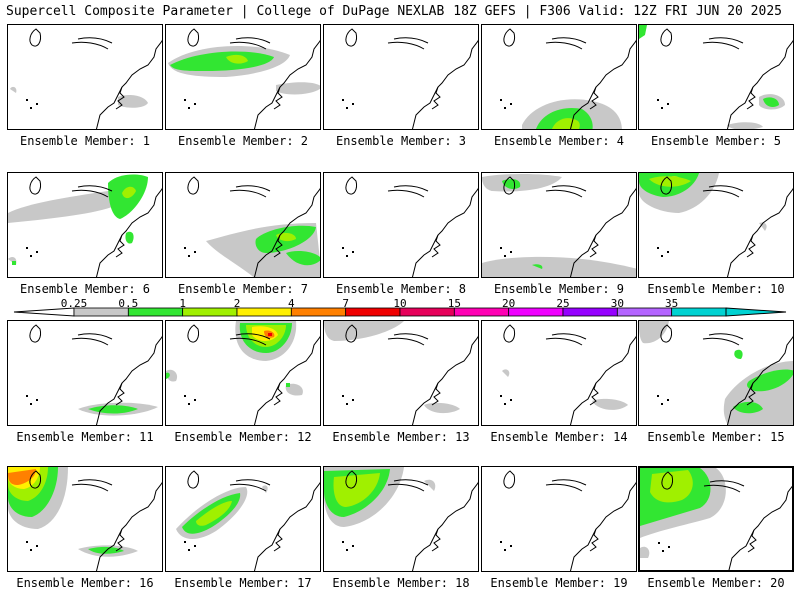  What do you see at coordinates (559, 583) in the screenshot?
I see `ensemble-member-label: Ensemble Member: 19` at bounding box center [559, 583].